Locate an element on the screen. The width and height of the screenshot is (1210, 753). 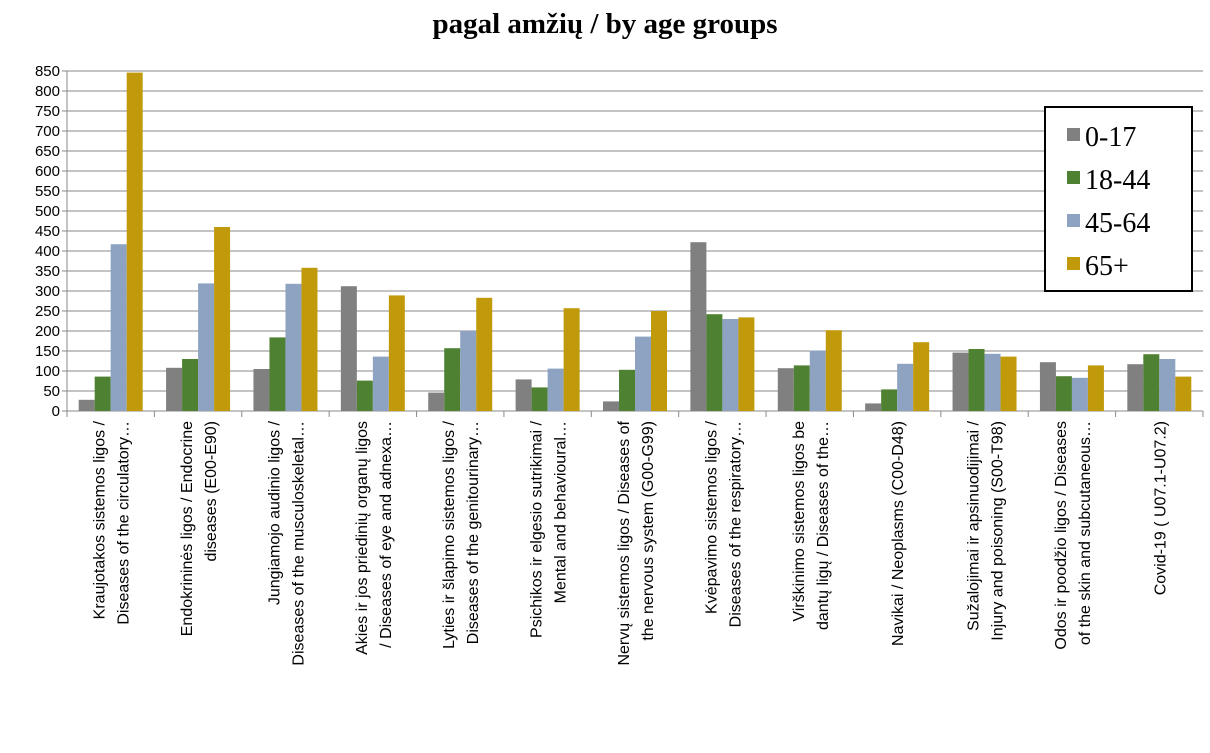
category-label: Navikai / Neoplasms (C00-D48) is located at coordinates (898, 533).